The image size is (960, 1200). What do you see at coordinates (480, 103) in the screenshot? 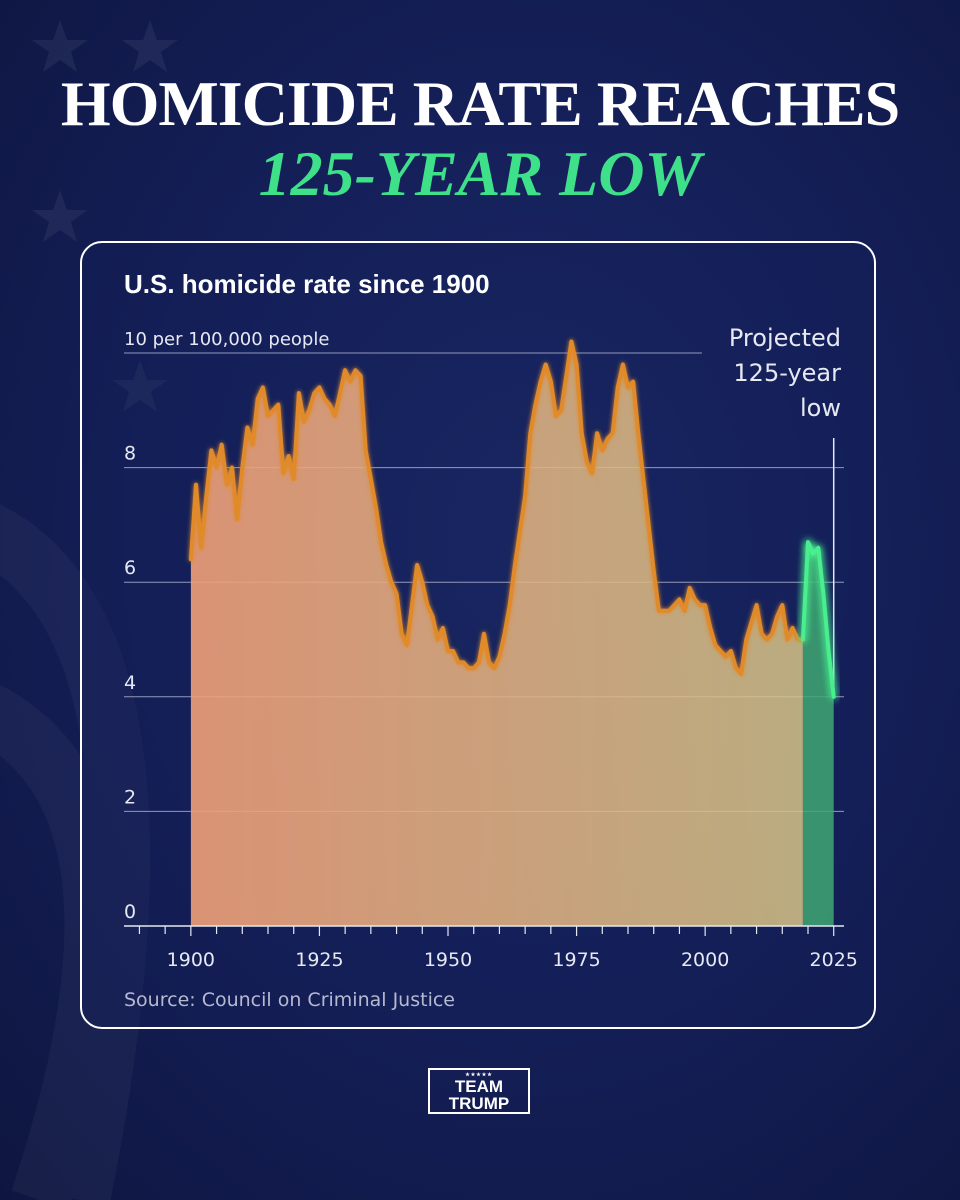
I see `headline-title: HOMICIDE RATE REACHES` at bounding box center [480, 103].